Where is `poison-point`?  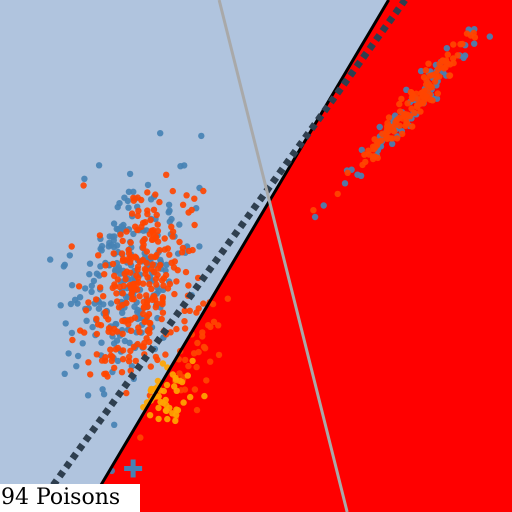
poison-point is located at coordinates (133, 468).